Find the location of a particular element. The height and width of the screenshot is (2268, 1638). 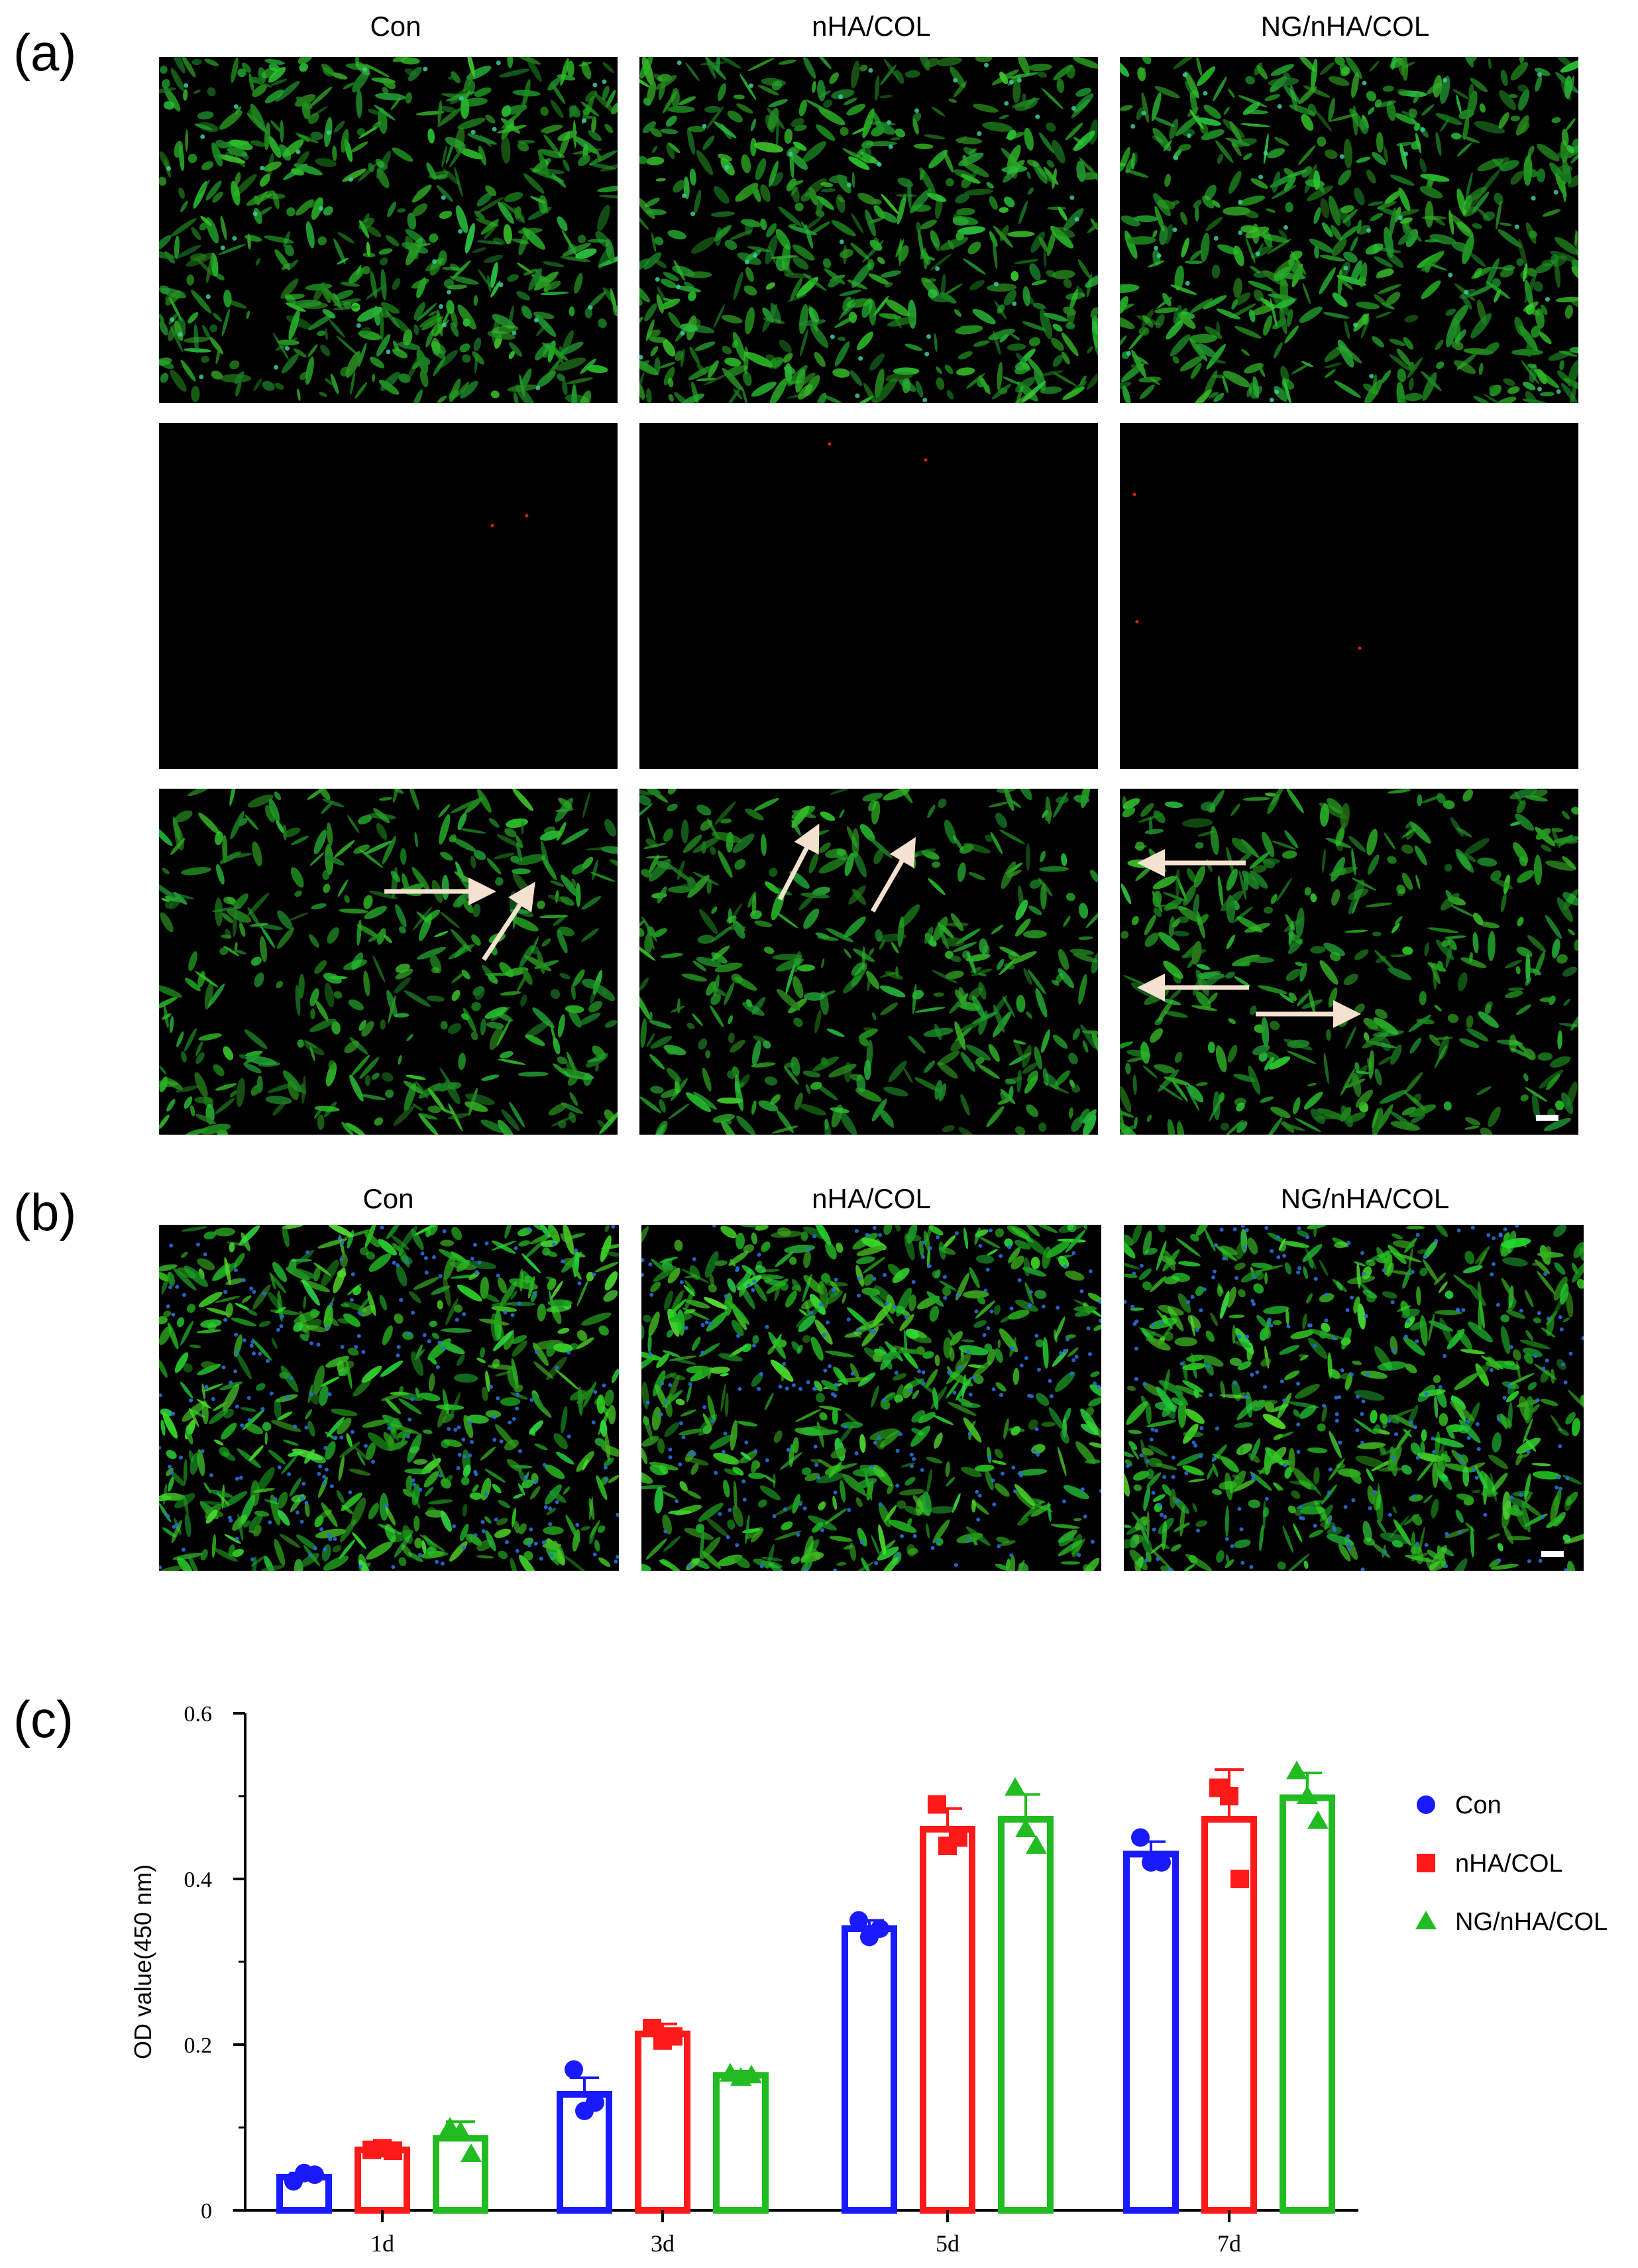

panel-a-letter: (a) is located at coordinates (45, 52).